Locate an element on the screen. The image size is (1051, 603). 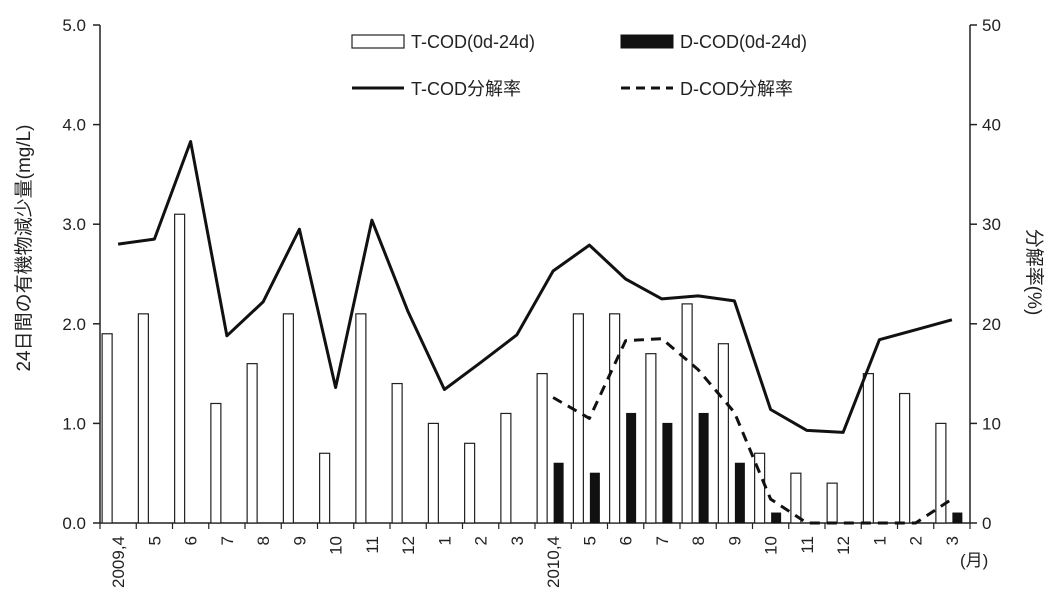
x-tick-label: 2009,4 is located at coordinates (118, 562).